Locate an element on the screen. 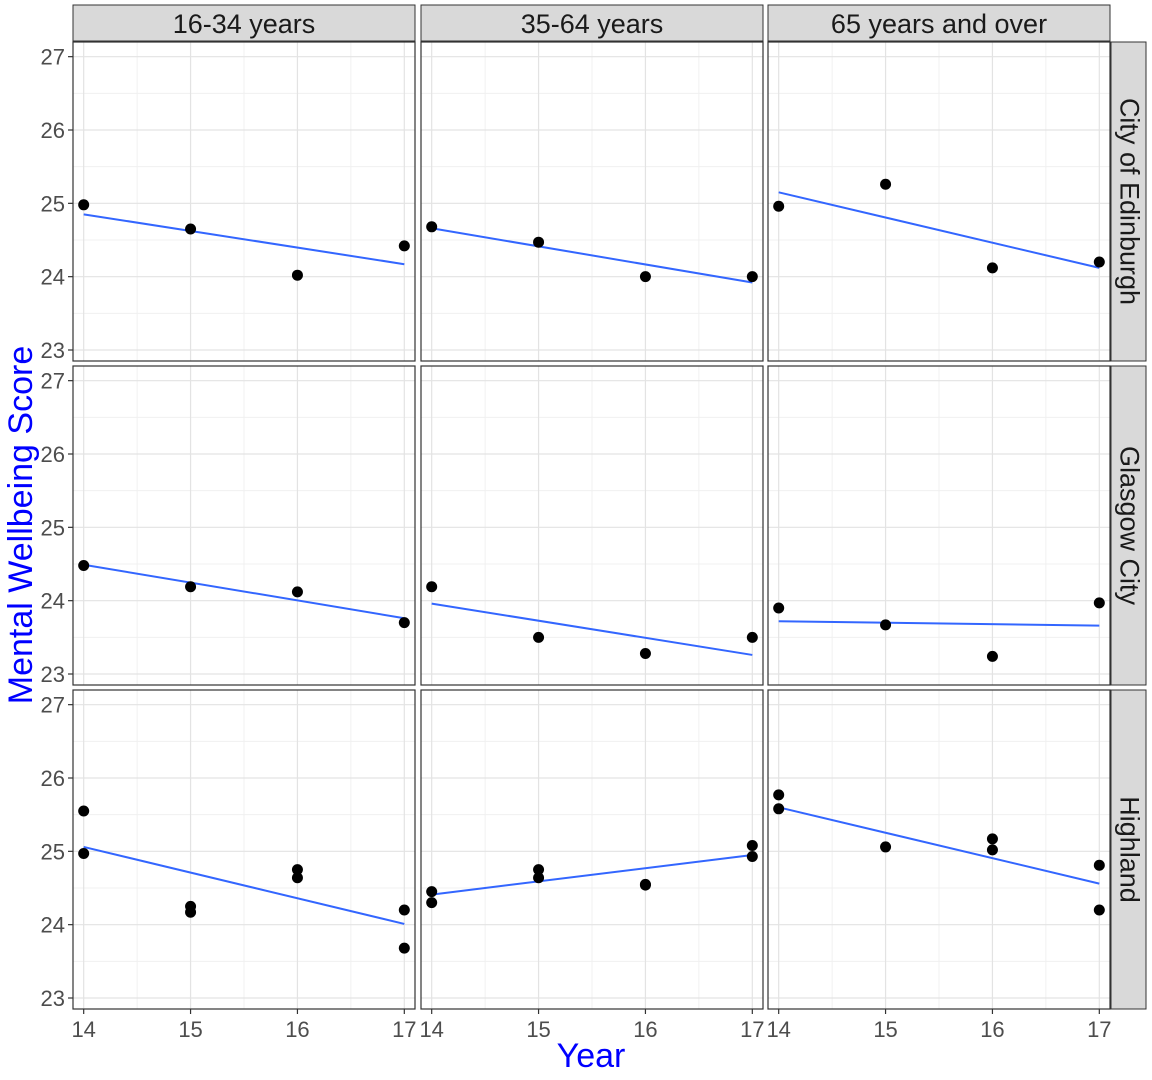  panel-city-of-edinburgh-65-years-and-over is located at coordinates (939, 201).